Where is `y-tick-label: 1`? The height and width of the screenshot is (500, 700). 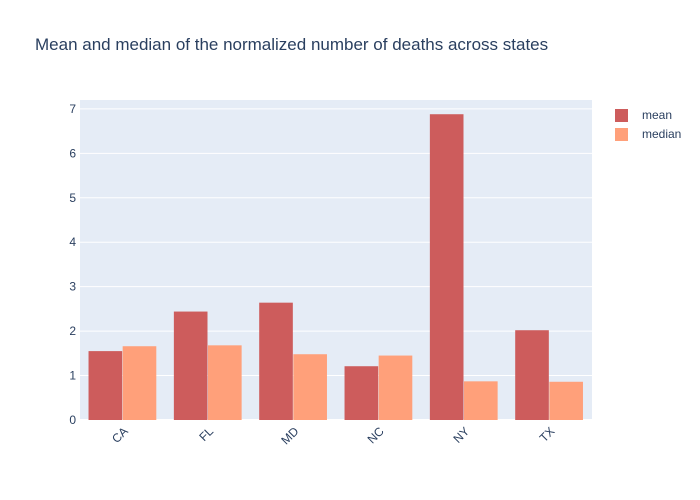
y-tick-label: 1 is located at coordinates (72, 376).